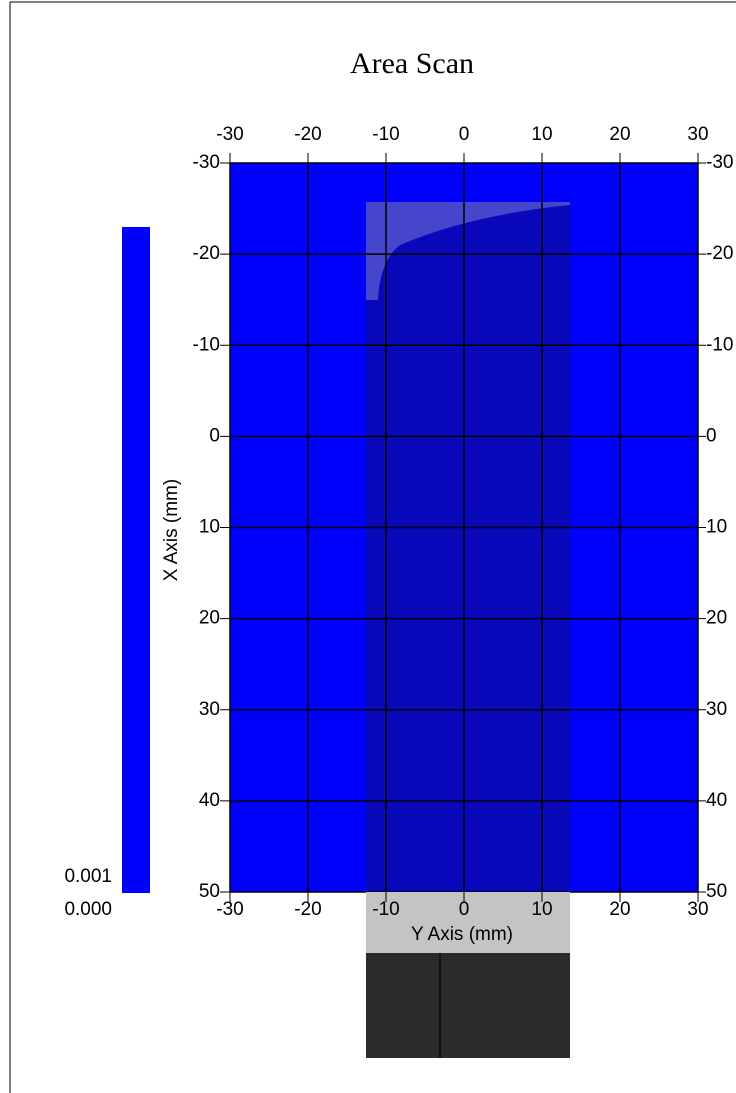 Image resolution: width=736 pixels, height=1093 pixels. Describe the element at coordinates (136, 560) in the screenshot. I see `colorbar` at that location.